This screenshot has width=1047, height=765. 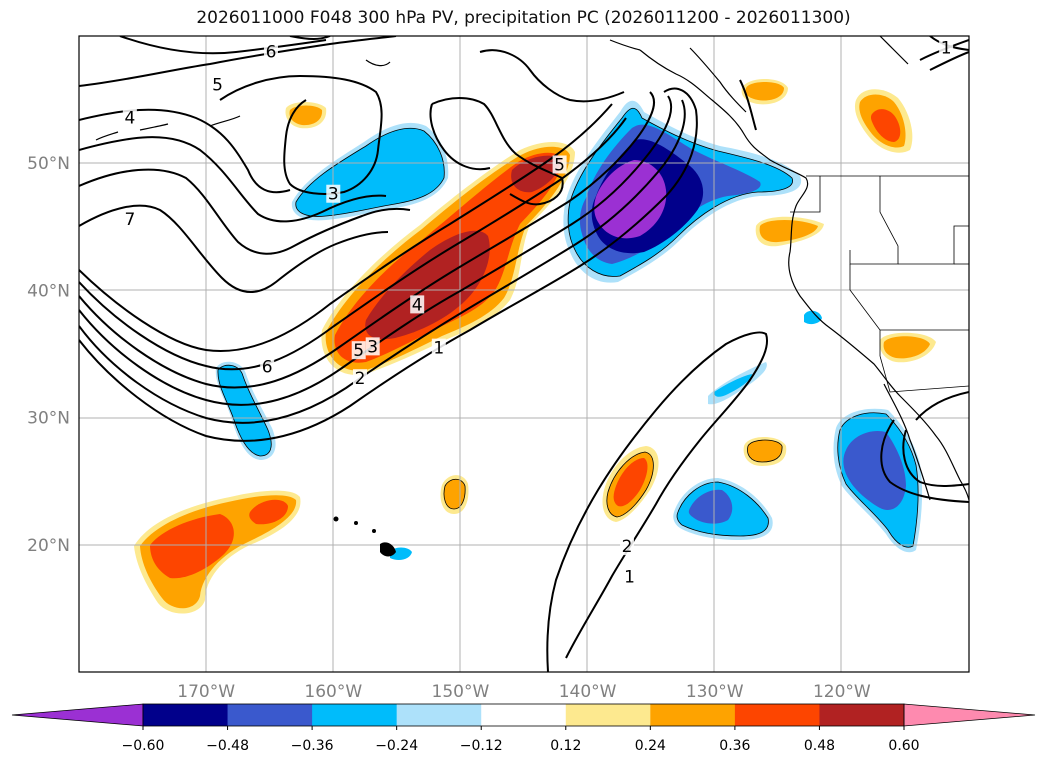 I want to click on lon-tick-label: 160°W, so click(x=333, y=692).